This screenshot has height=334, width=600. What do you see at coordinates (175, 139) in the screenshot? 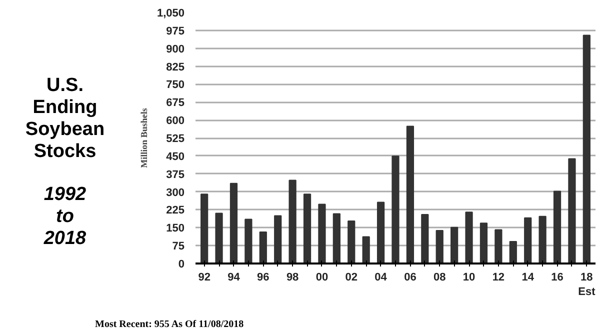
I see `y-tick-label: 525` at bounding box center [175, 139].